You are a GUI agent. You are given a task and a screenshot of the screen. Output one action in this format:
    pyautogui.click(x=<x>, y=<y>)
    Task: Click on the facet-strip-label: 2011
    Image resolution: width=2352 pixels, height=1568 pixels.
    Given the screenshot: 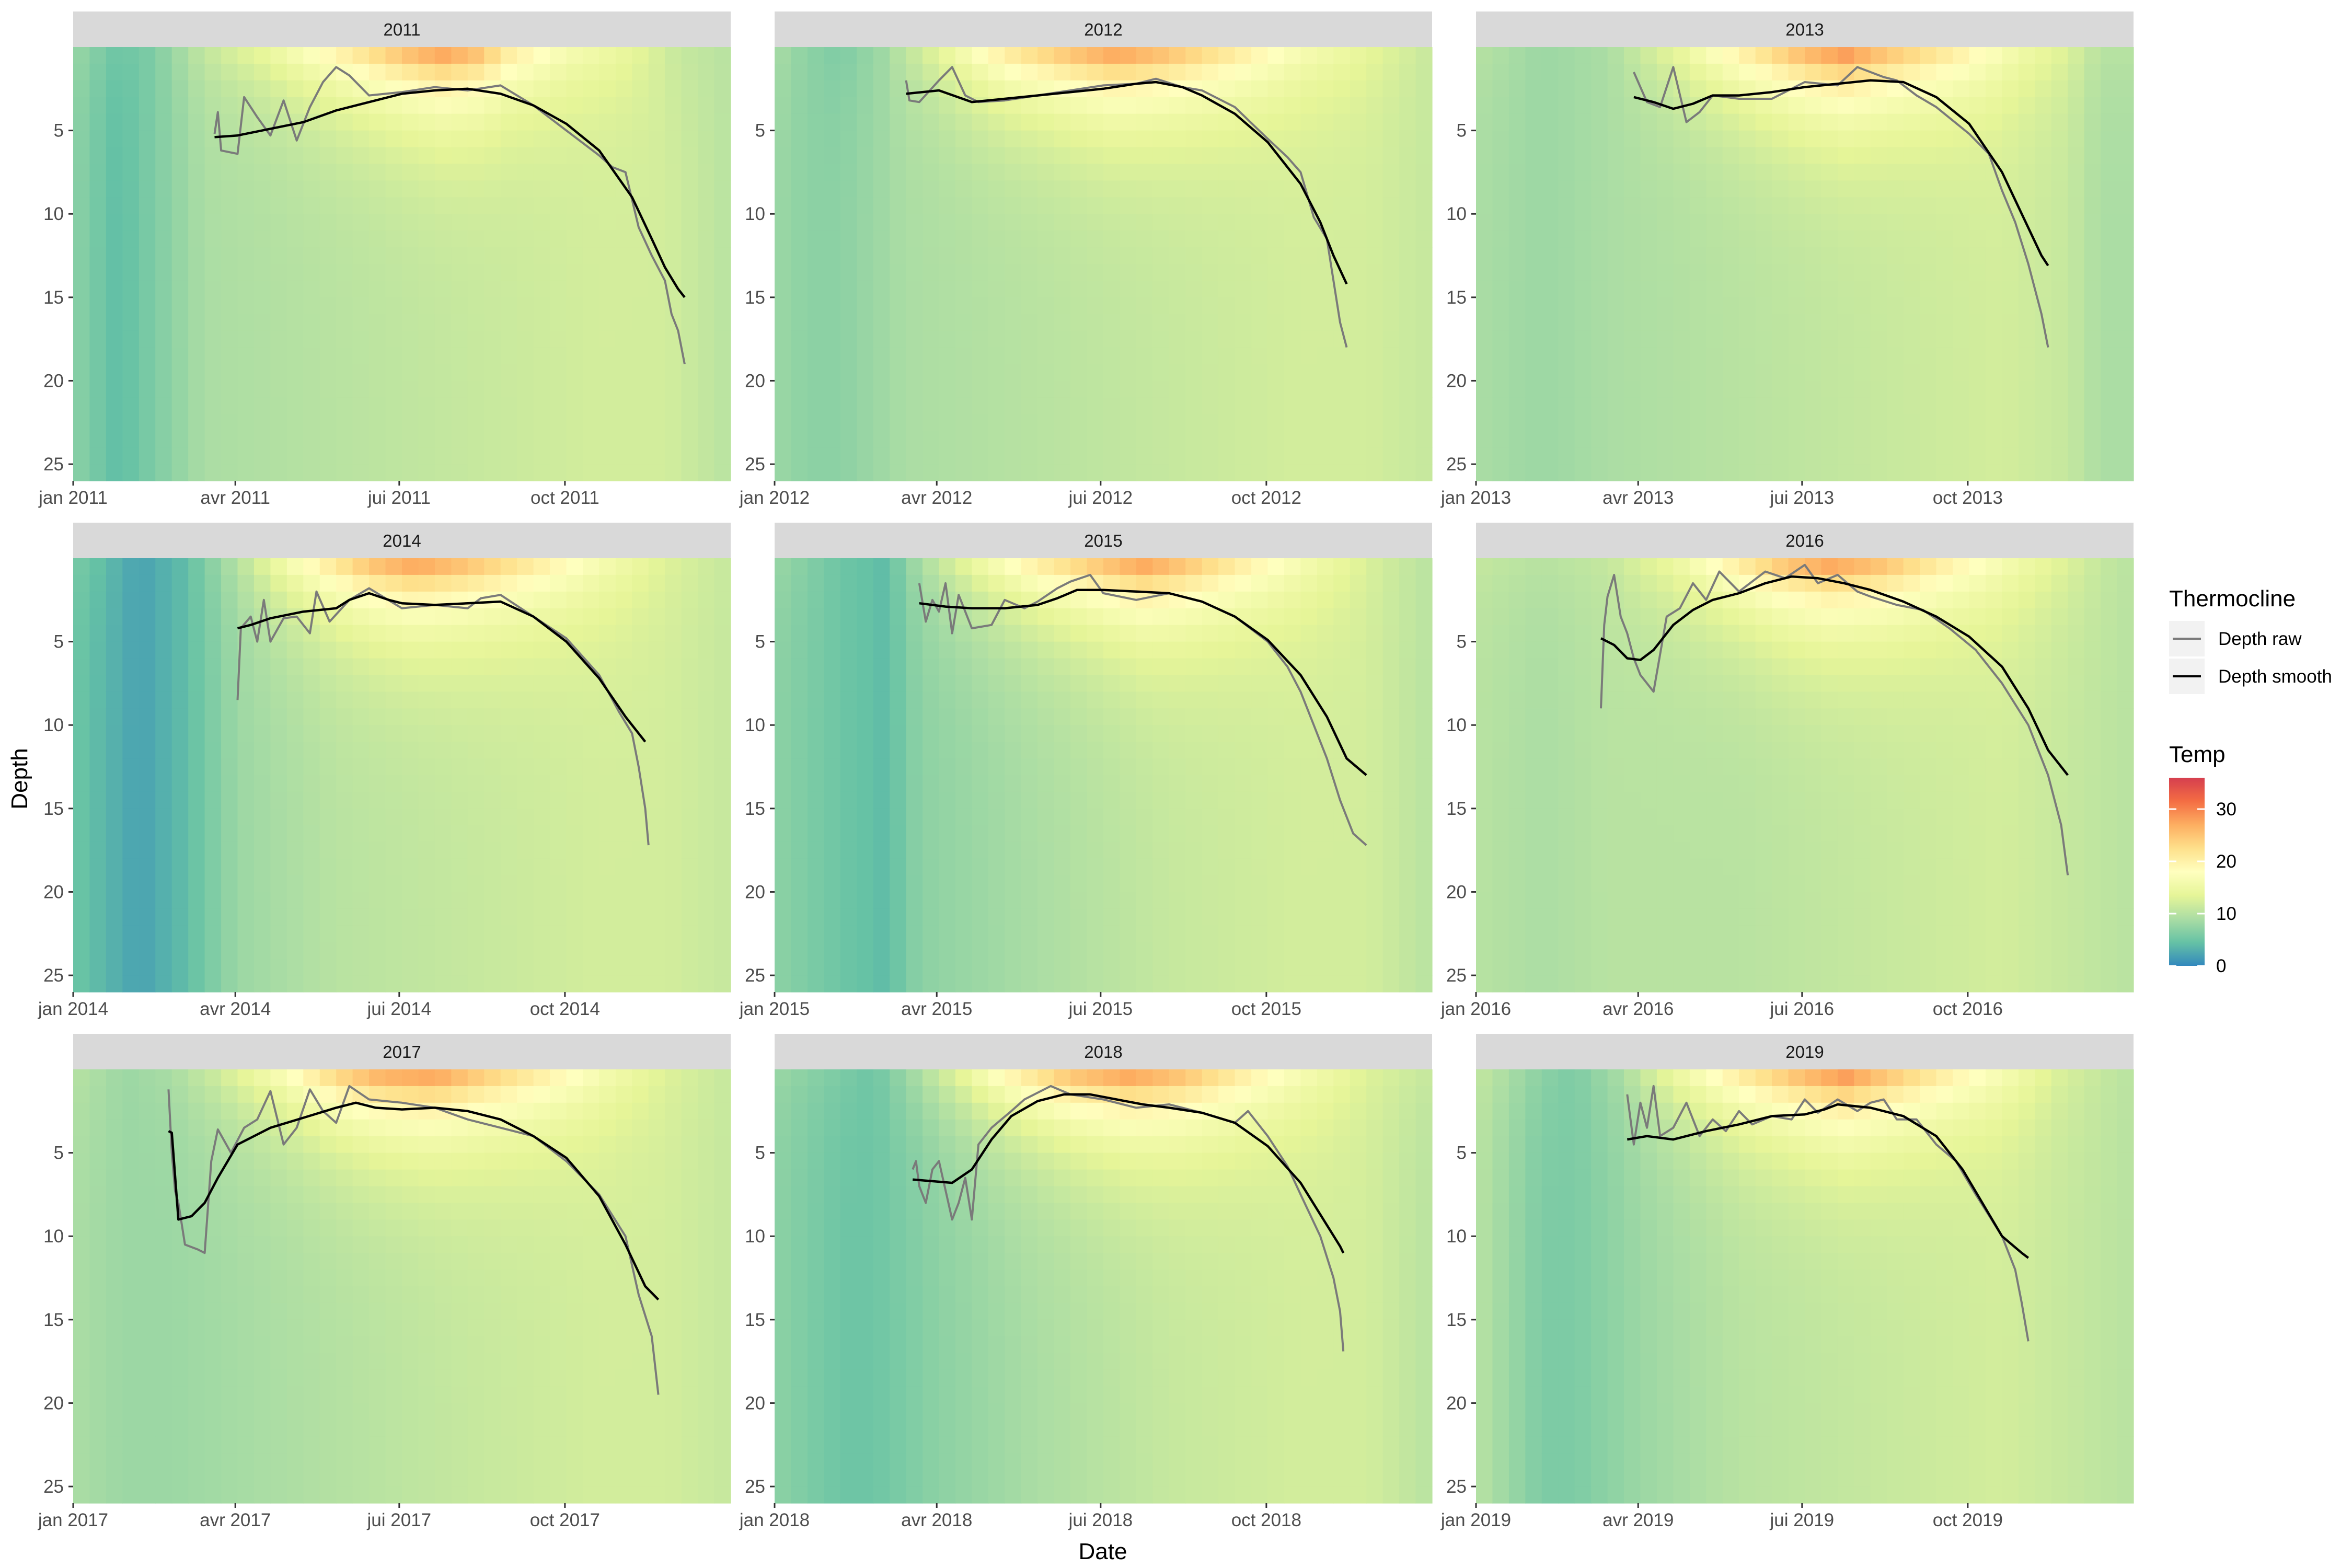 What is the action you would take?
    pyautogui.click(x=402, y=29)
    